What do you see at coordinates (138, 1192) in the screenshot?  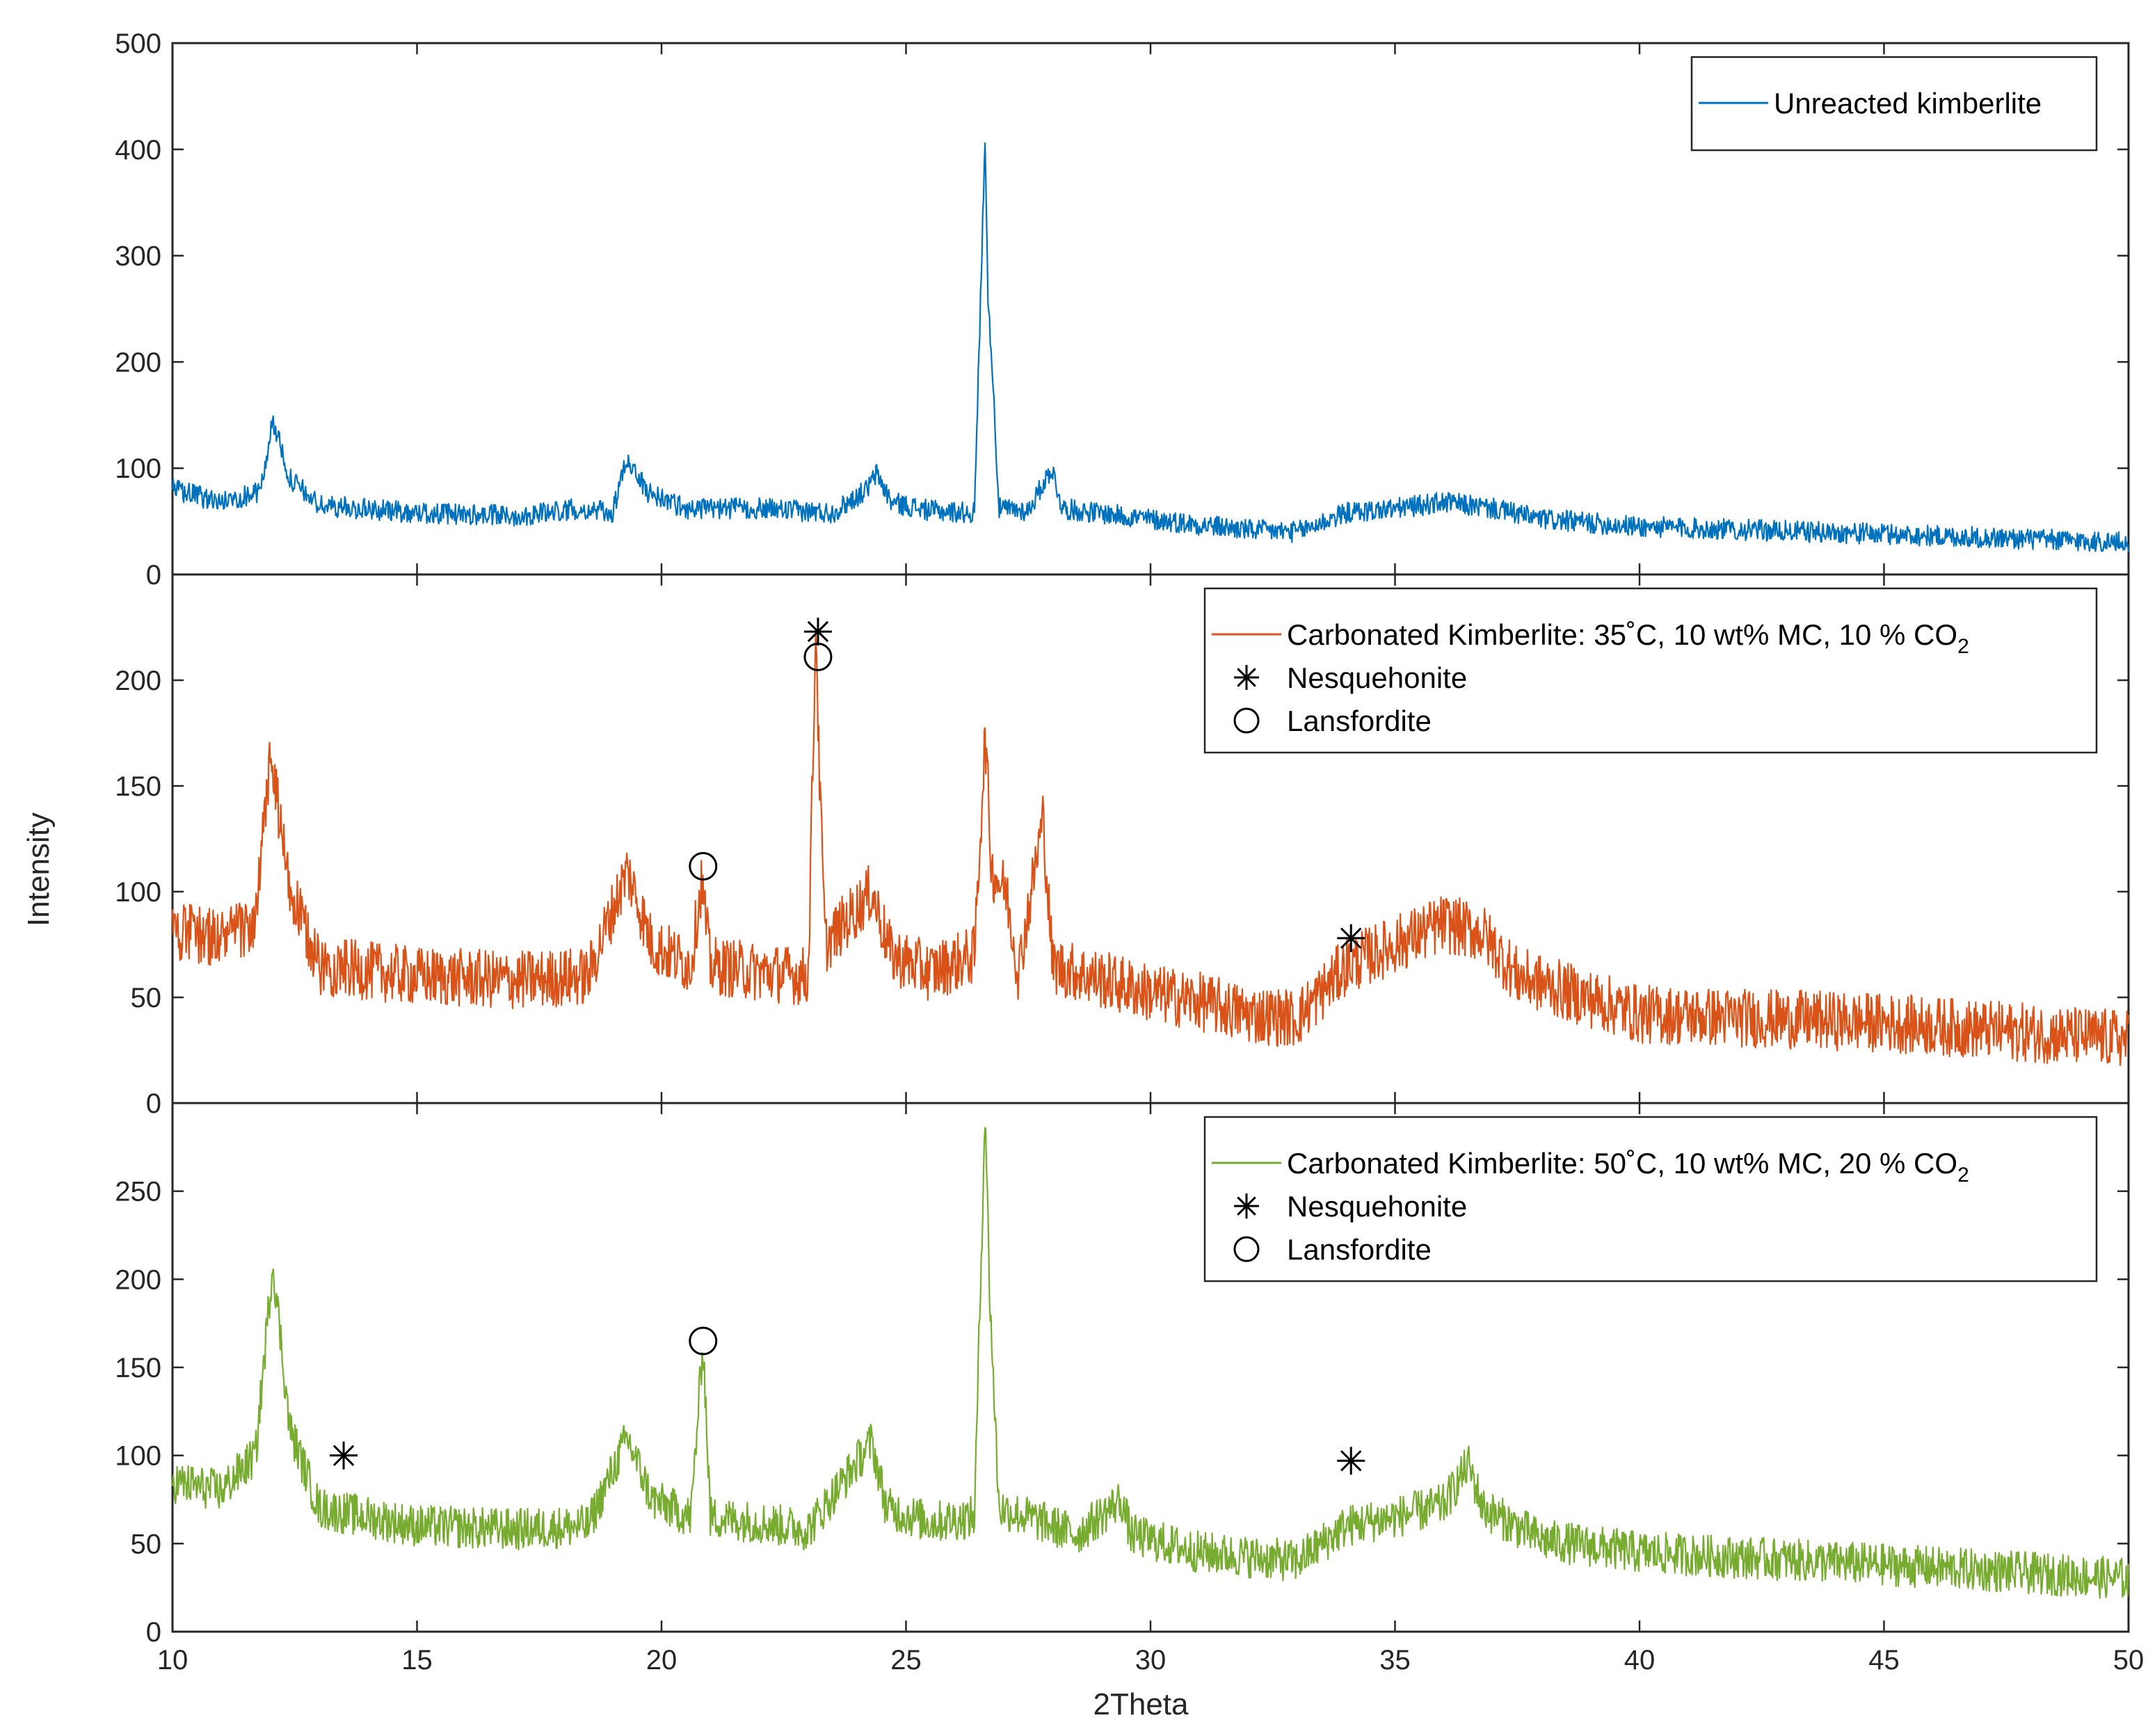 I see `y-tick-label: 250` at bounding box center [138, 1192].